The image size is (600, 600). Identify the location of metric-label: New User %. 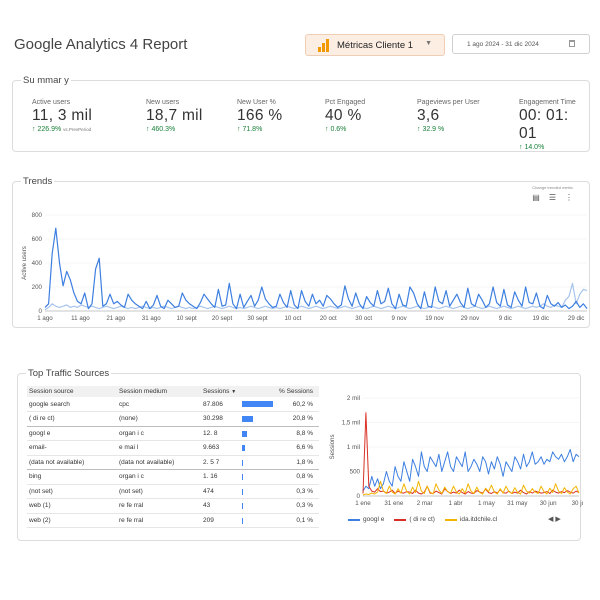
(256, 102).